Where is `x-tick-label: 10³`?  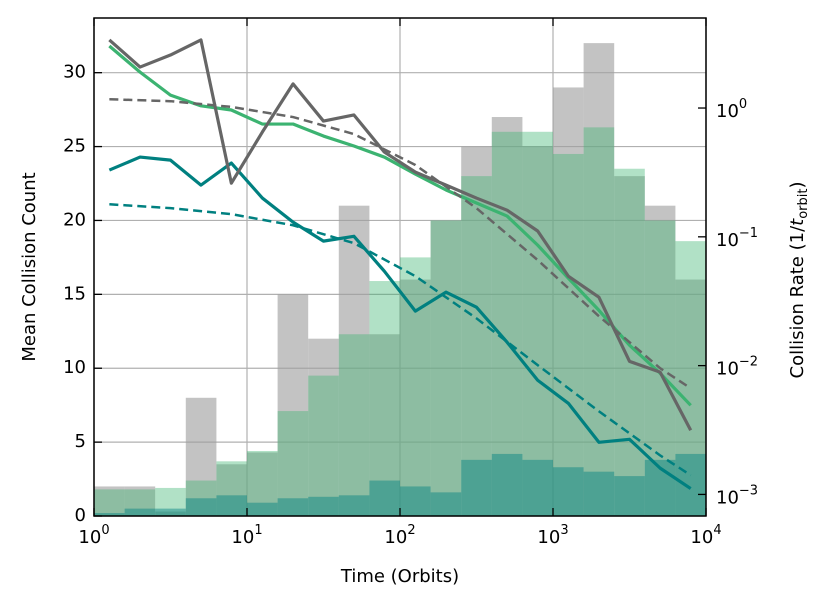
x-tick-label: 10³ is located at coordinates (552, 536).